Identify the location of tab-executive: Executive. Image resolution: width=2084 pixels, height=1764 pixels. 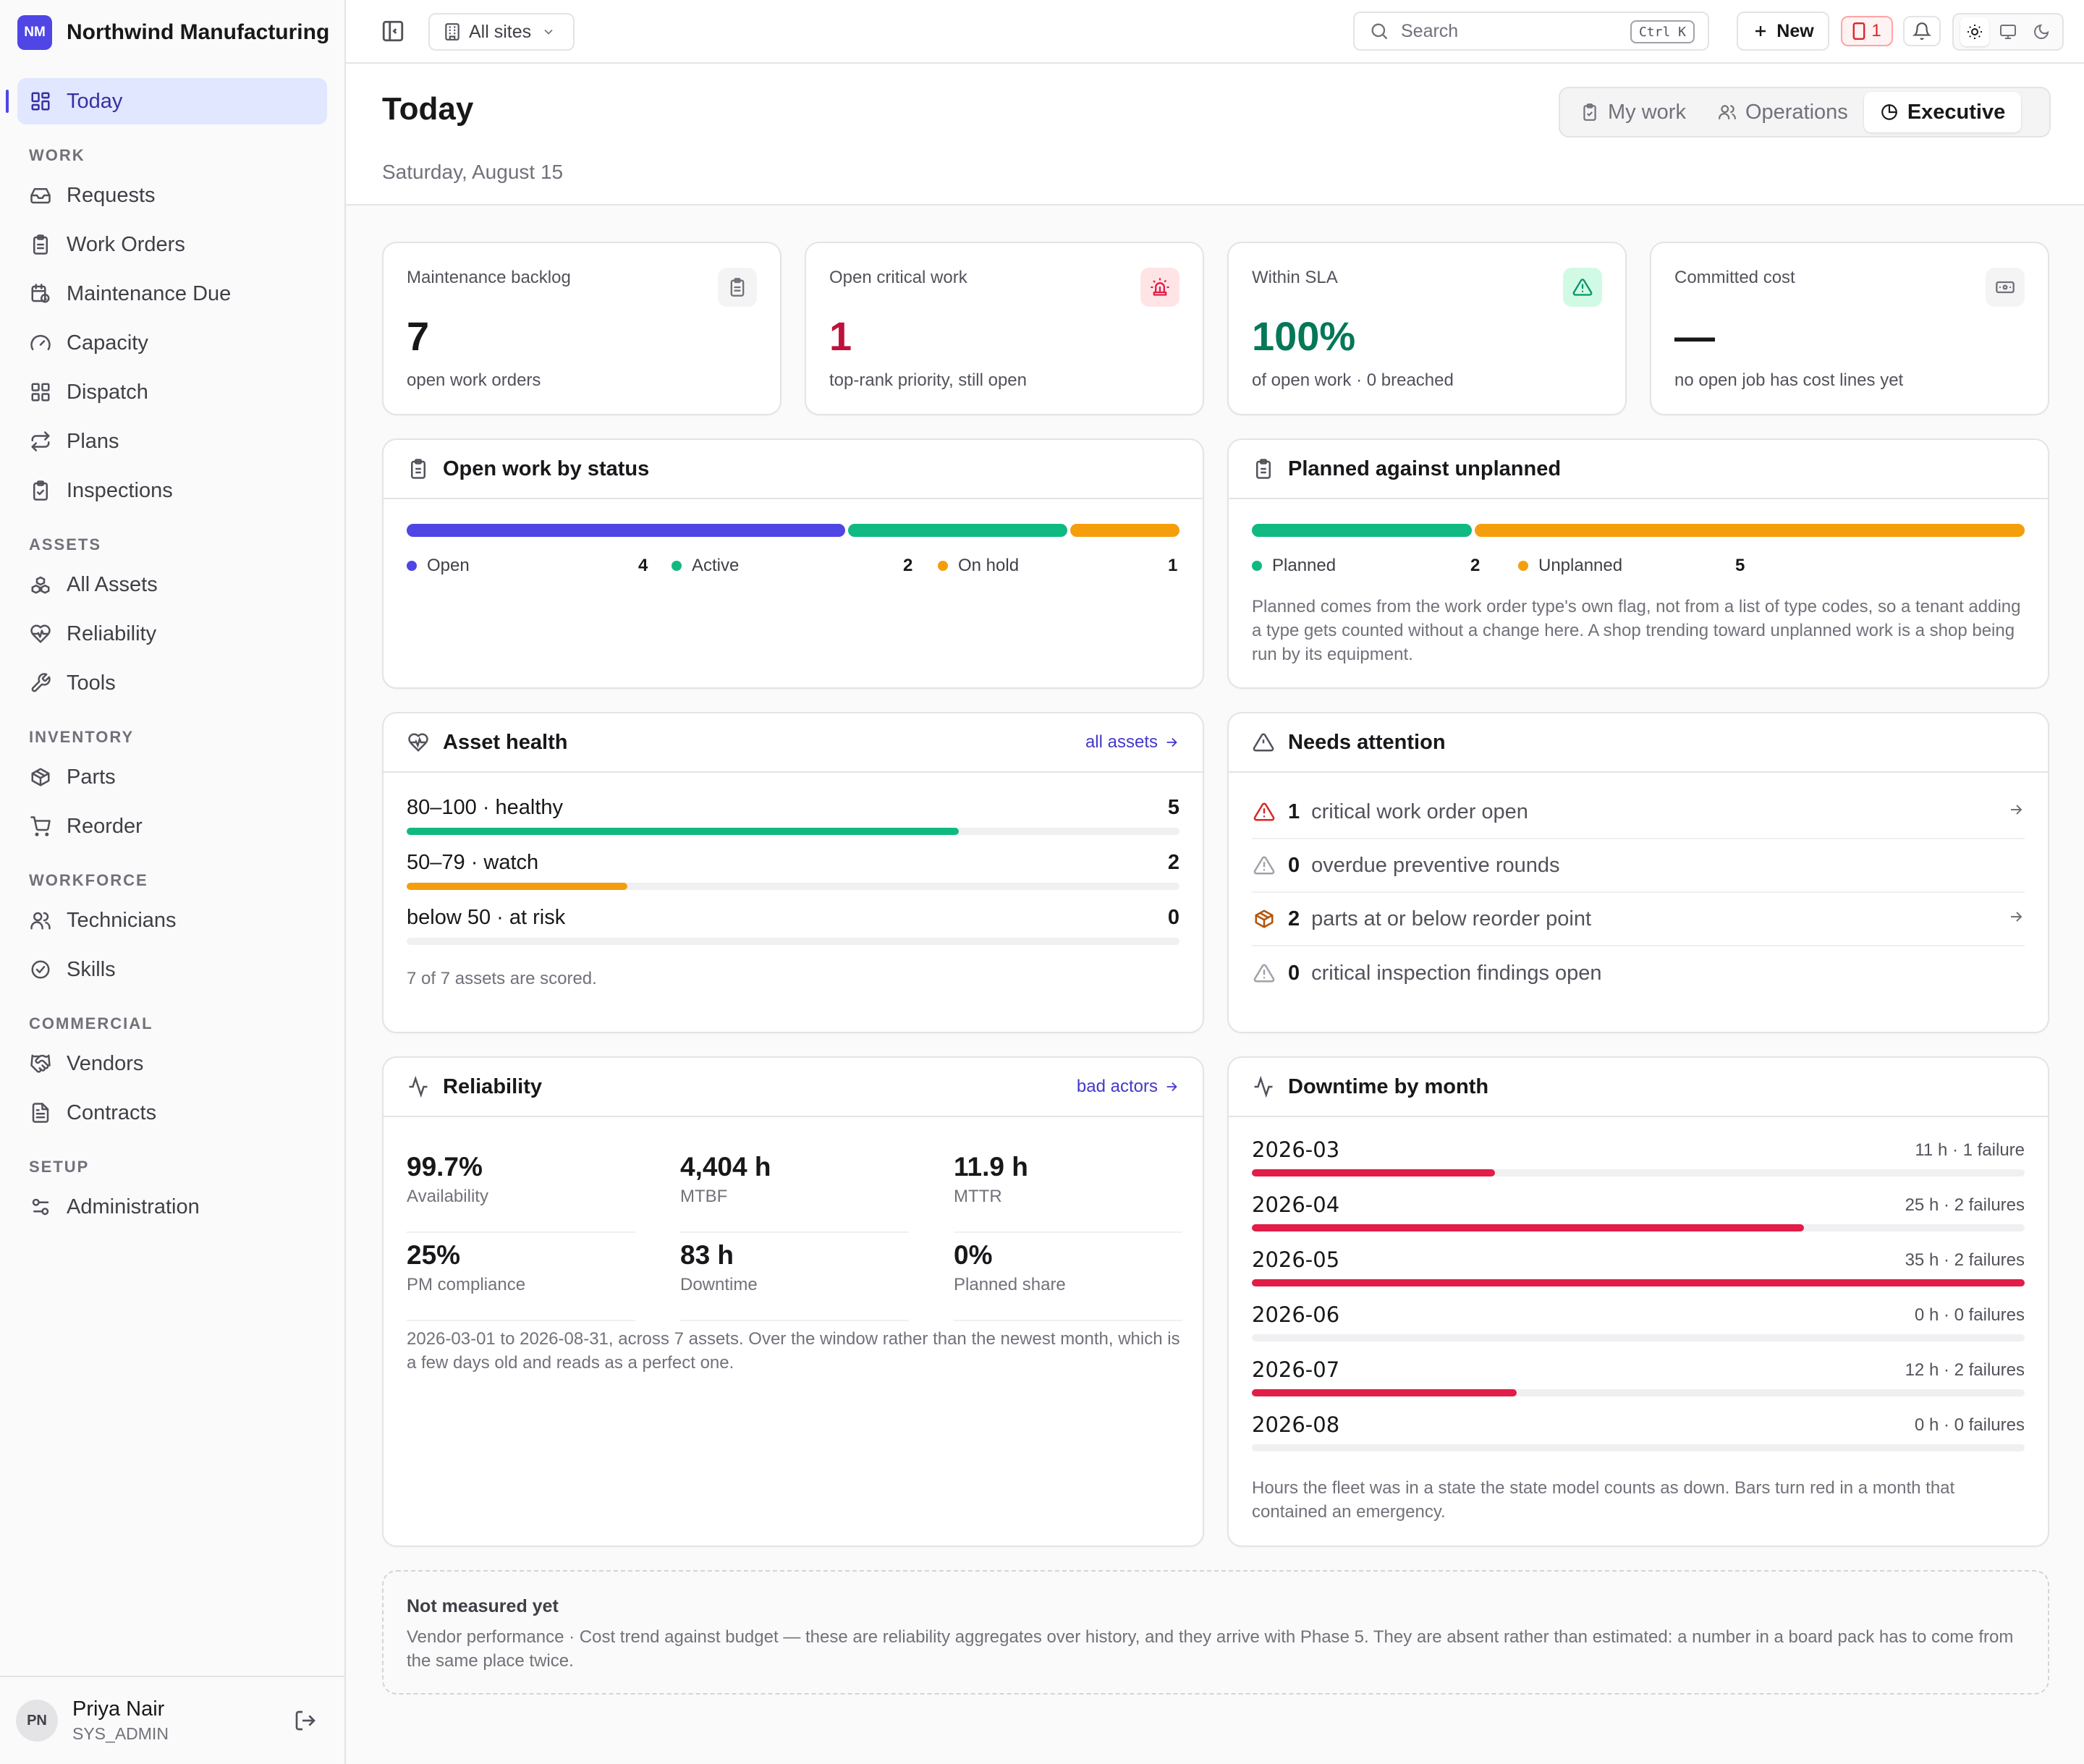
(1942, 112).